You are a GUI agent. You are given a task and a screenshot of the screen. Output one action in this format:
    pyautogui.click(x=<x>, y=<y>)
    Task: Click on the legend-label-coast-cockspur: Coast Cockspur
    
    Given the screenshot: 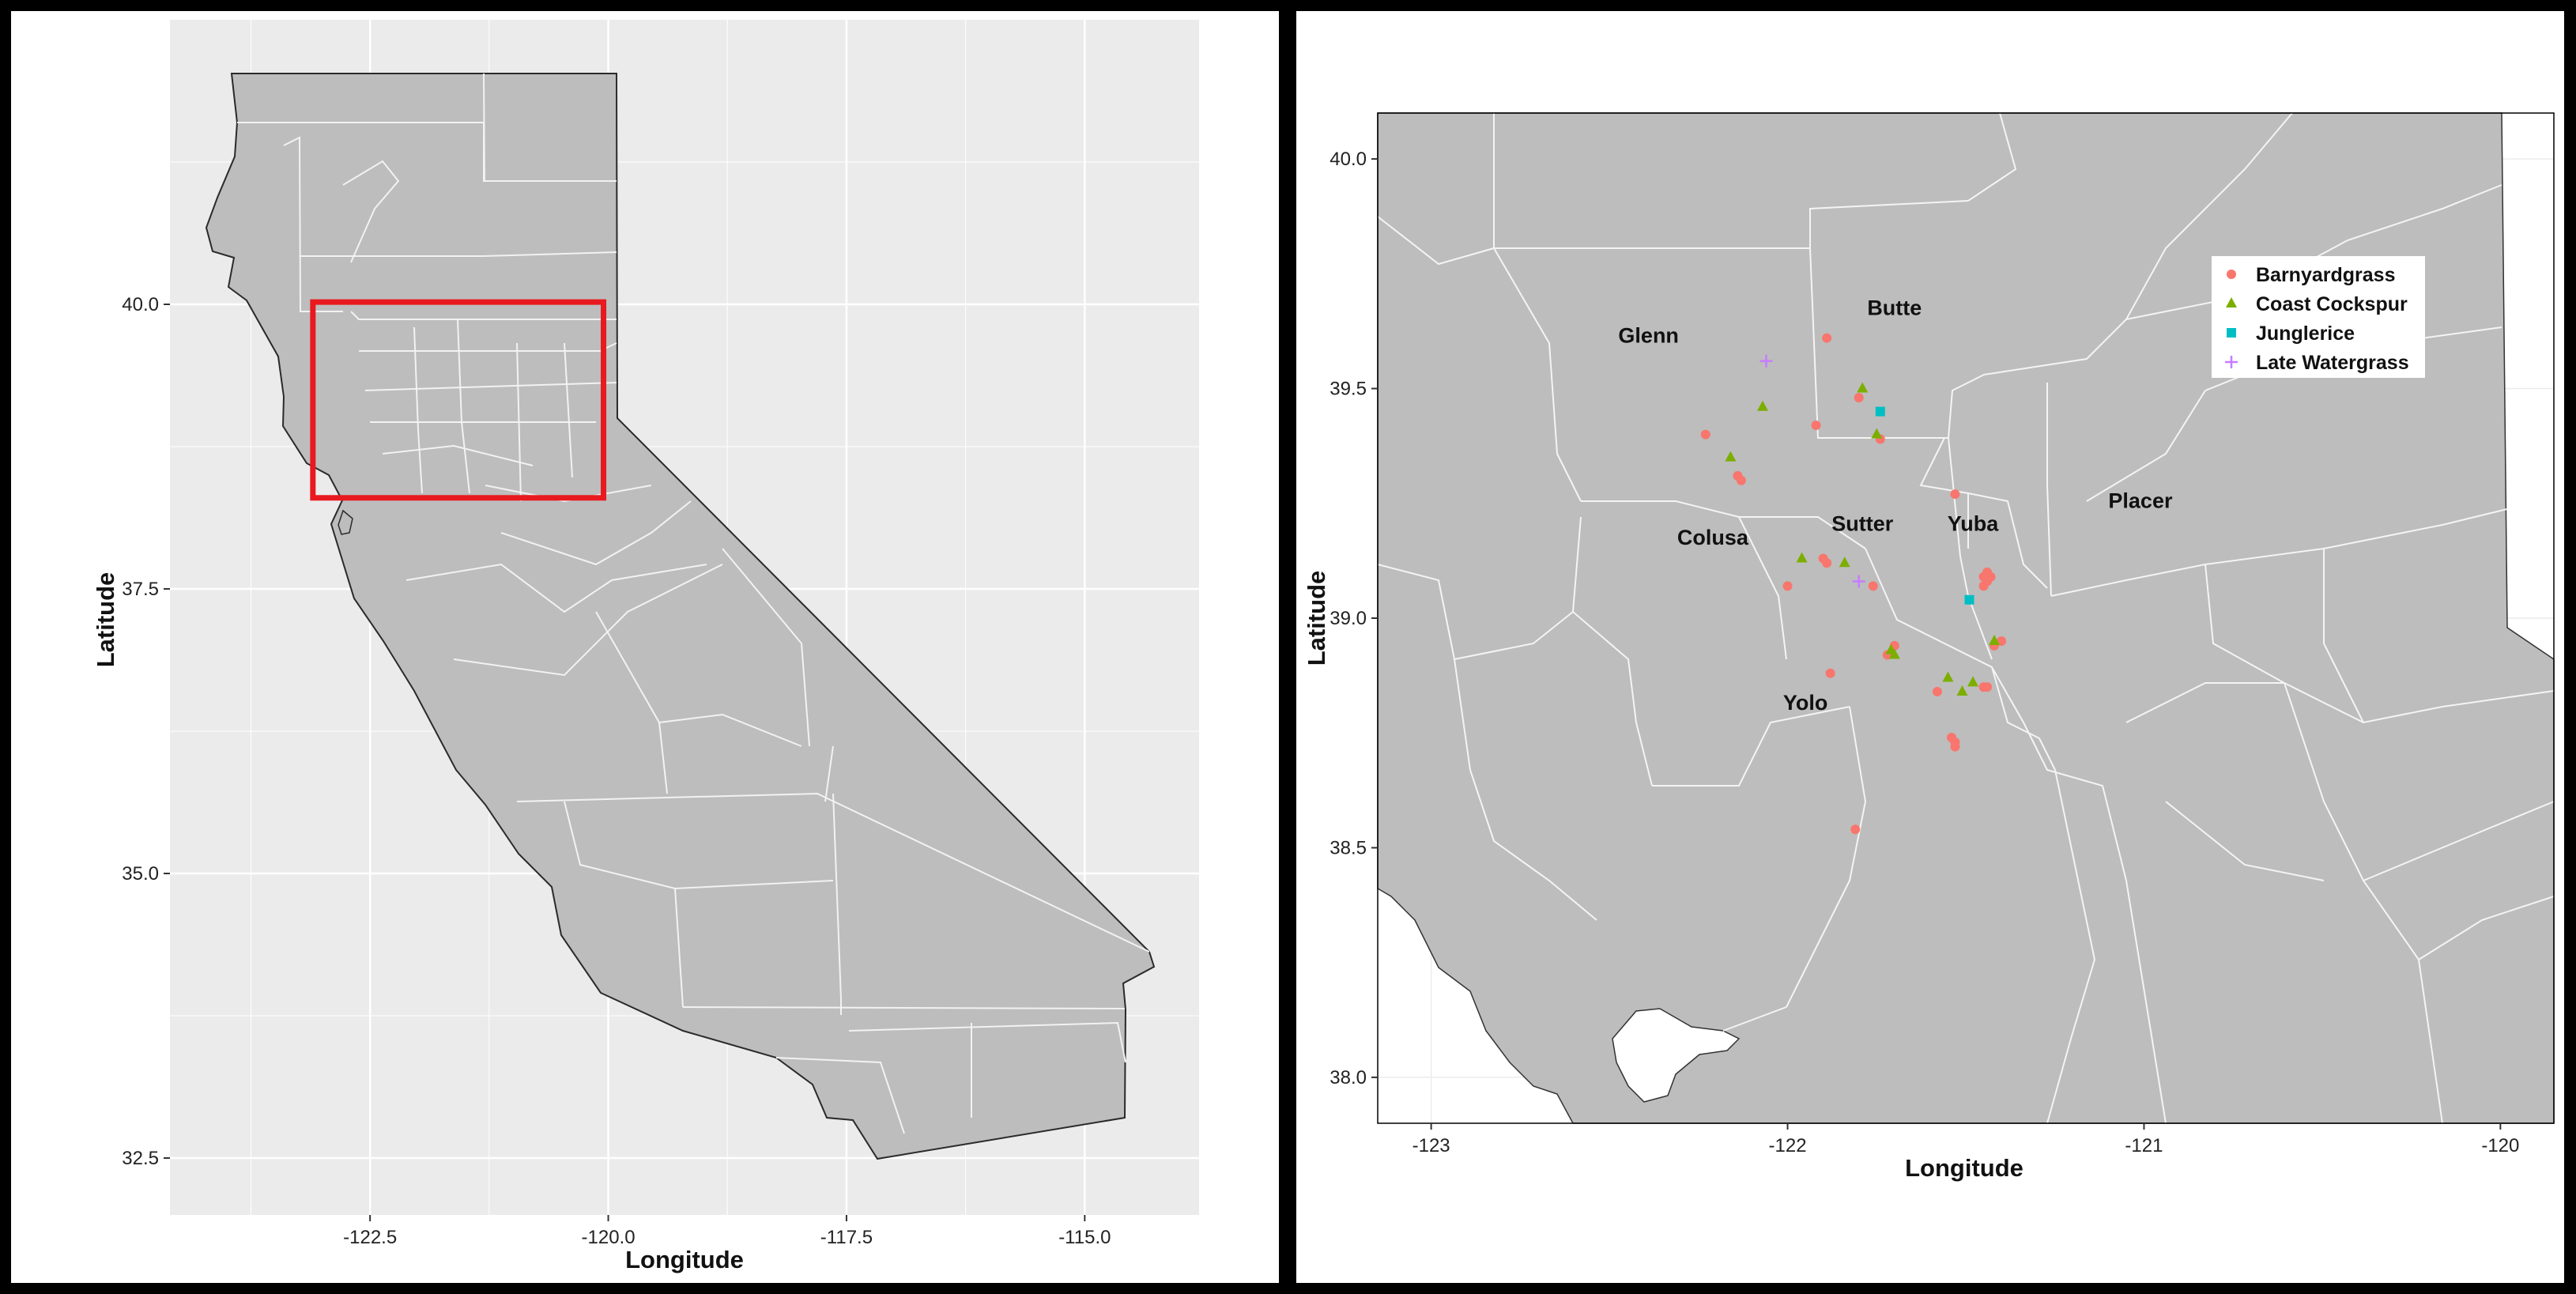 What is the action you would take?
    pyautogui.click(x=2332, y=304)
    